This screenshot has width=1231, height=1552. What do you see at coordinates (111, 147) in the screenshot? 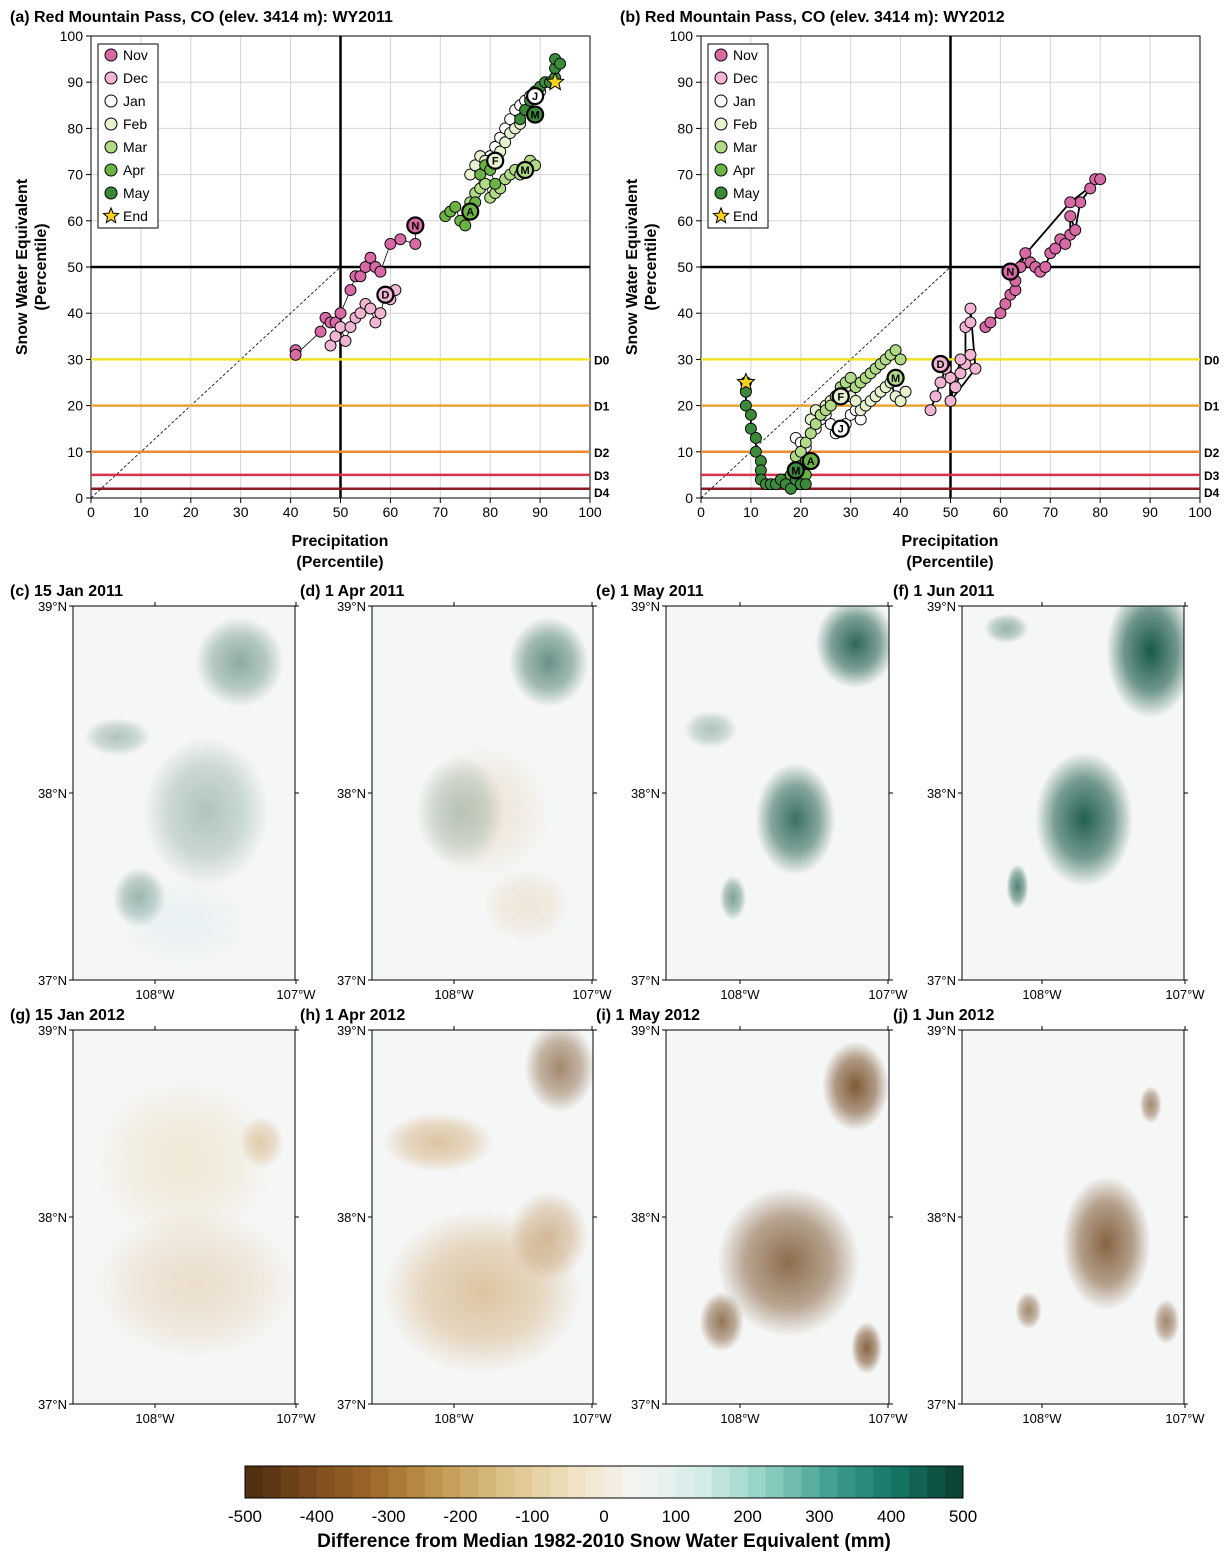
I see `legend-marker-mar` at bounding box center [111, 147].